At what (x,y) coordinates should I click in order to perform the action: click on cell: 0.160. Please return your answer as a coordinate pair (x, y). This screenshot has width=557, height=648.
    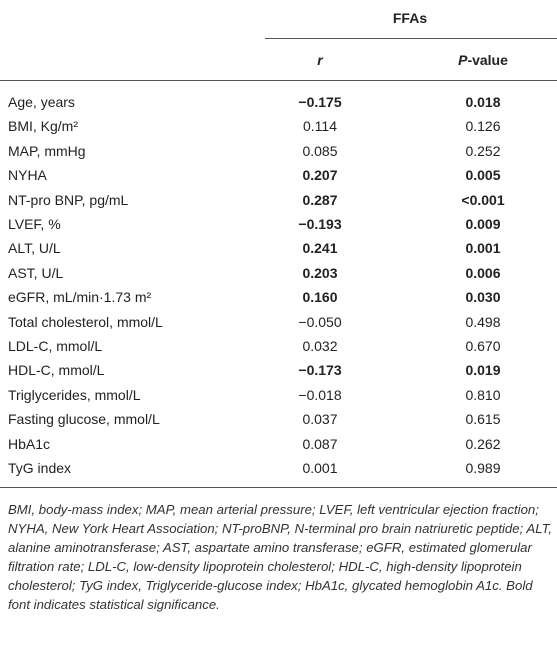
    Looking at the image, I should click on (320, 297).